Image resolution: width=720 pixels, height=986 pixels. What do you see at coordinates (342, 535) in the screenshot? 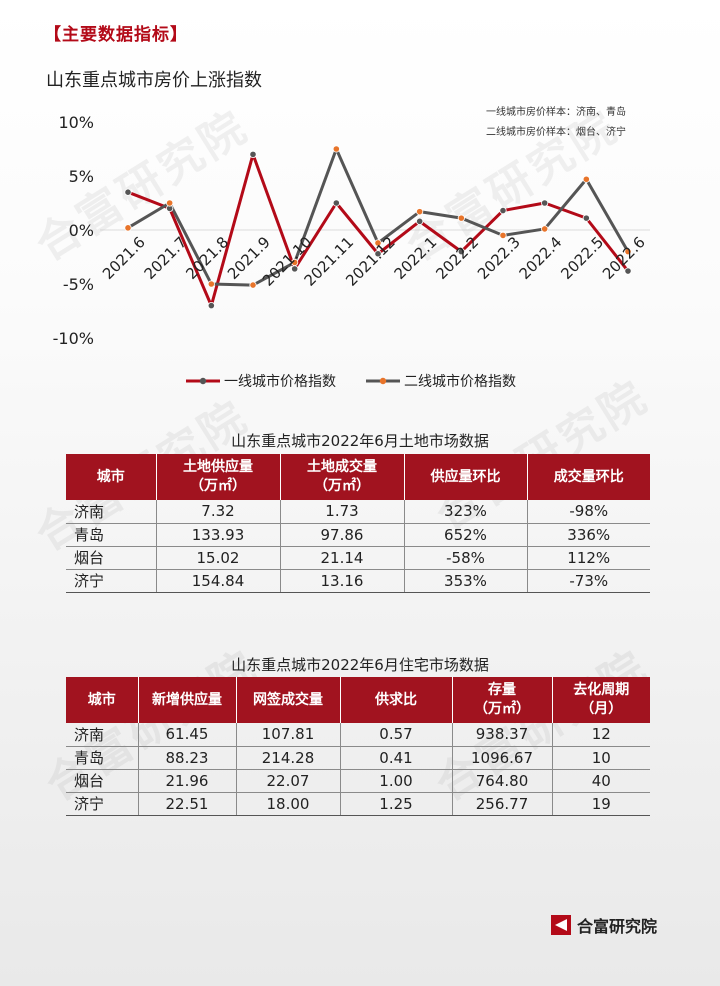
I see `table-cell: 97.86` at bounding box center [342, 535].